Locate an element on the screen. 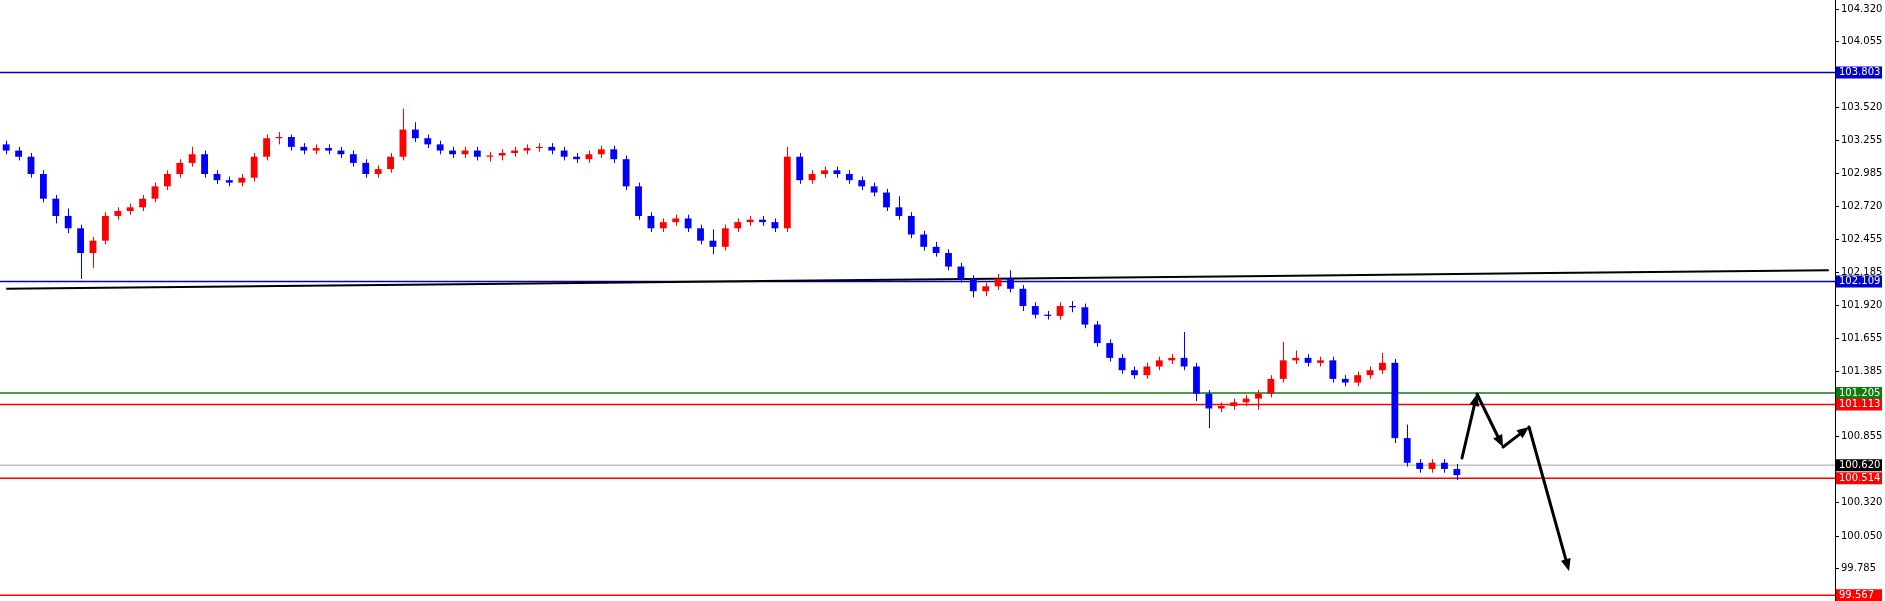 The image size is (1885, 601). y-tick-label: 101.655 is located at coordinates (1862, 338).